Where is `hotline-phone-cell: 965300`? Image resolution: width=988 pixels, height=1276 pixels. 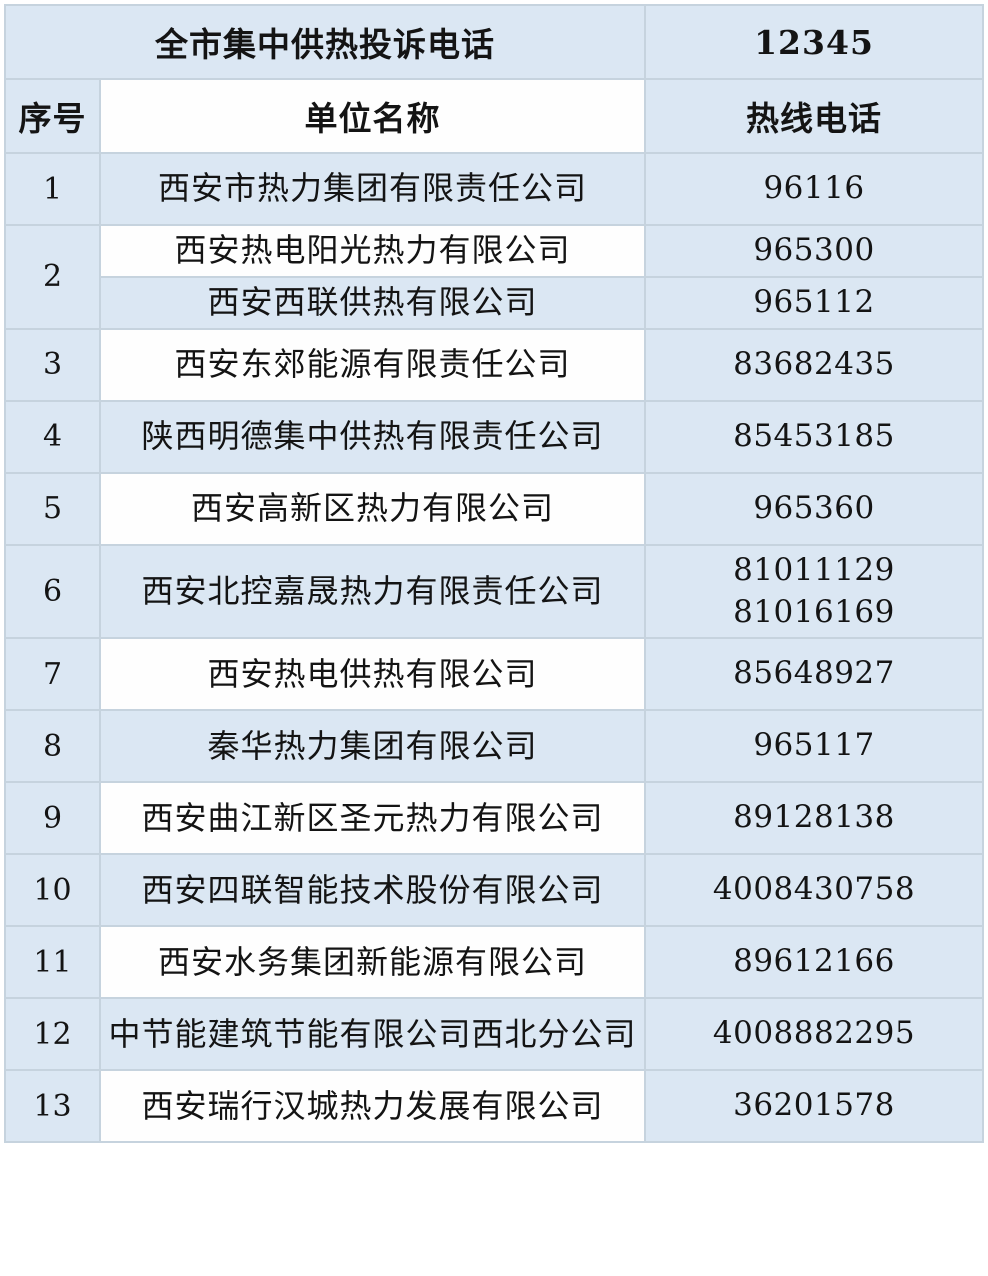 hotline-phone-cell: 965300 is located at coordinates (814, 251).